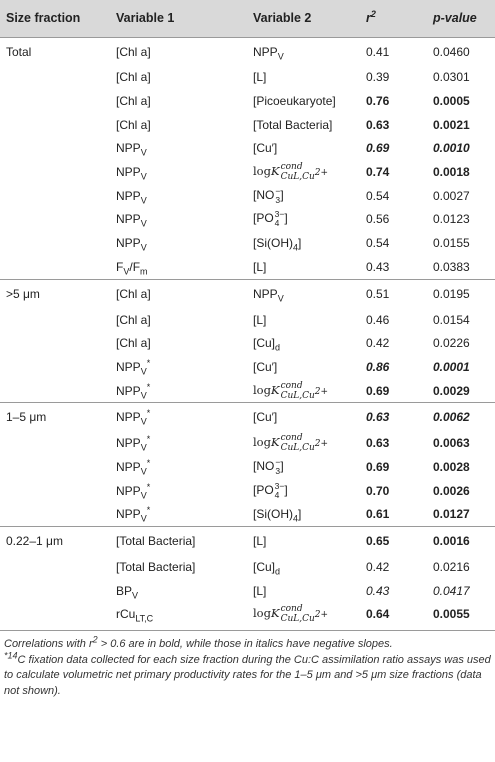 This screenshot has width=495, height=762. I want to click on cell-p-value: 0.0216, so click(451, 567).